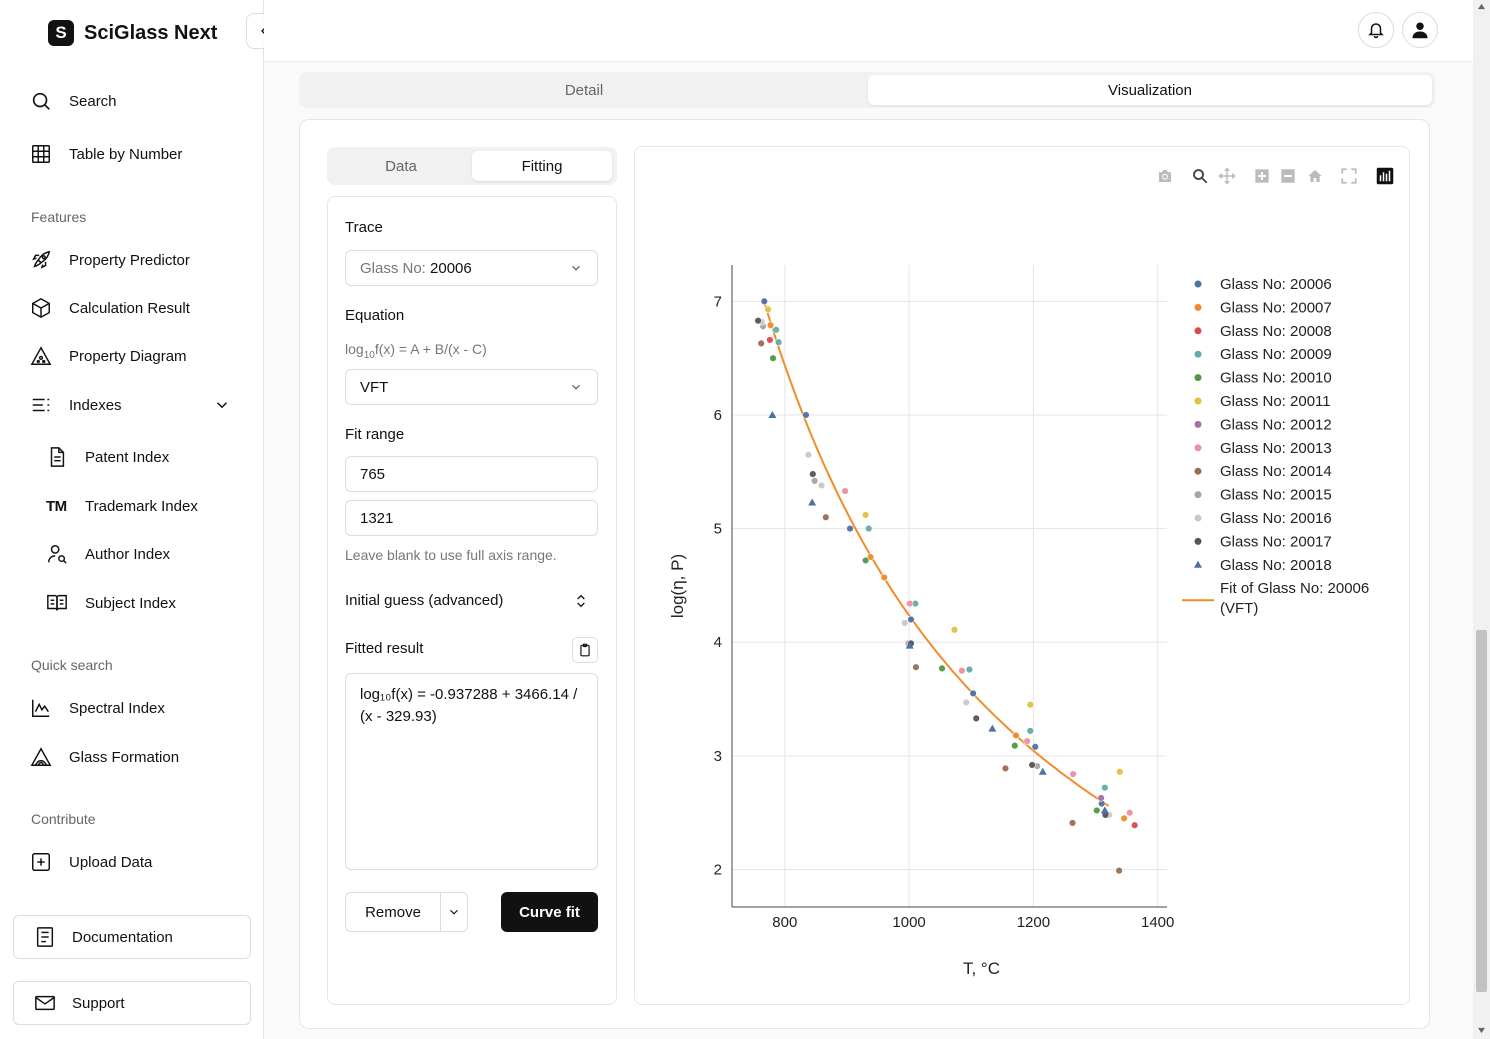 The height and width of the screenshot is (1039, 1490). I want to click on y-axis-label: log(η, P), so click(677, 586).